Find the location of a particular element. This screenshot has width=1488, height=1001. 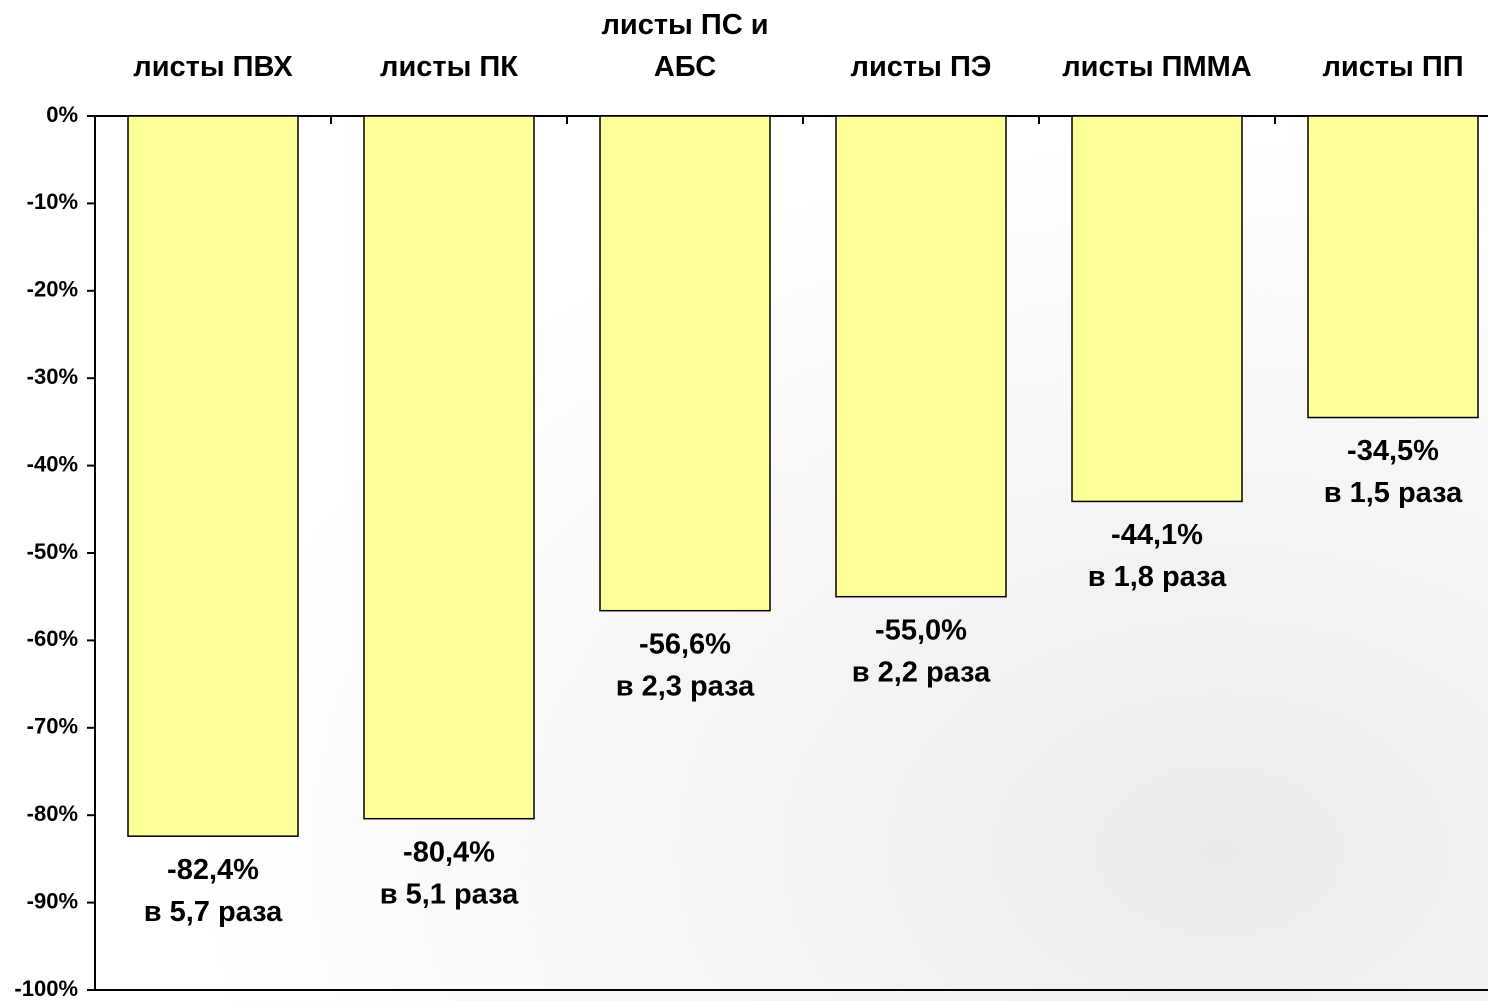

annotation: в 1,8 раза is located at coordinates (1157, 577).